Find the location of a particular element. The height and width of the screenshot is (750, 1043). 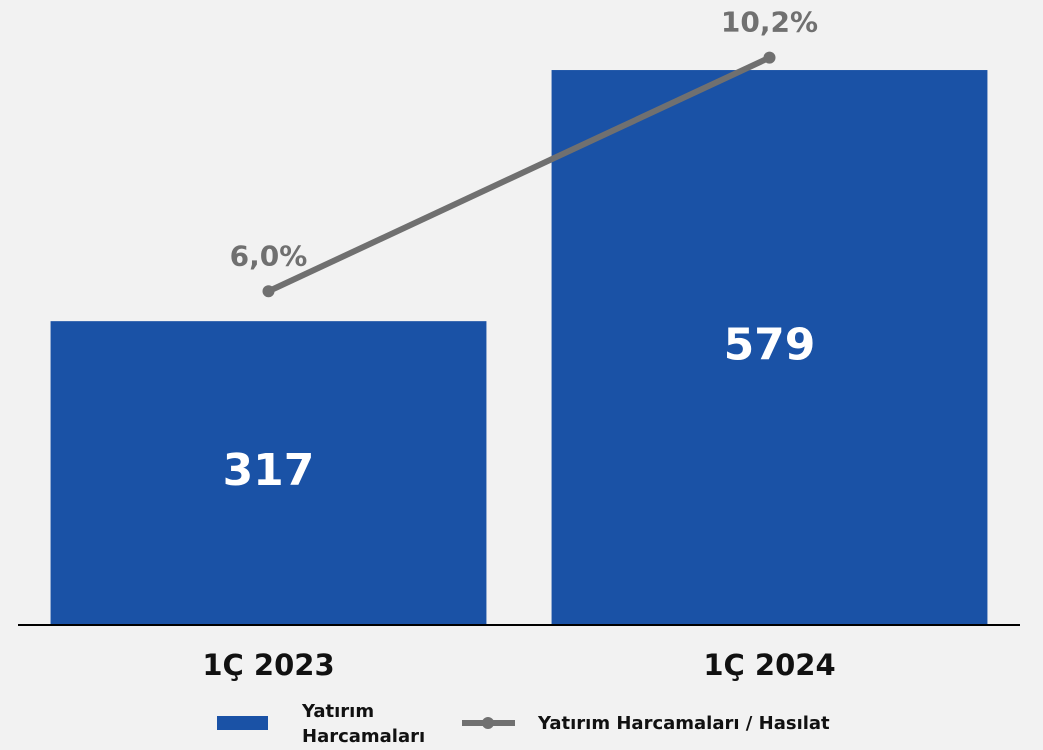

legend-swatch is located at coordinates (242, 723).